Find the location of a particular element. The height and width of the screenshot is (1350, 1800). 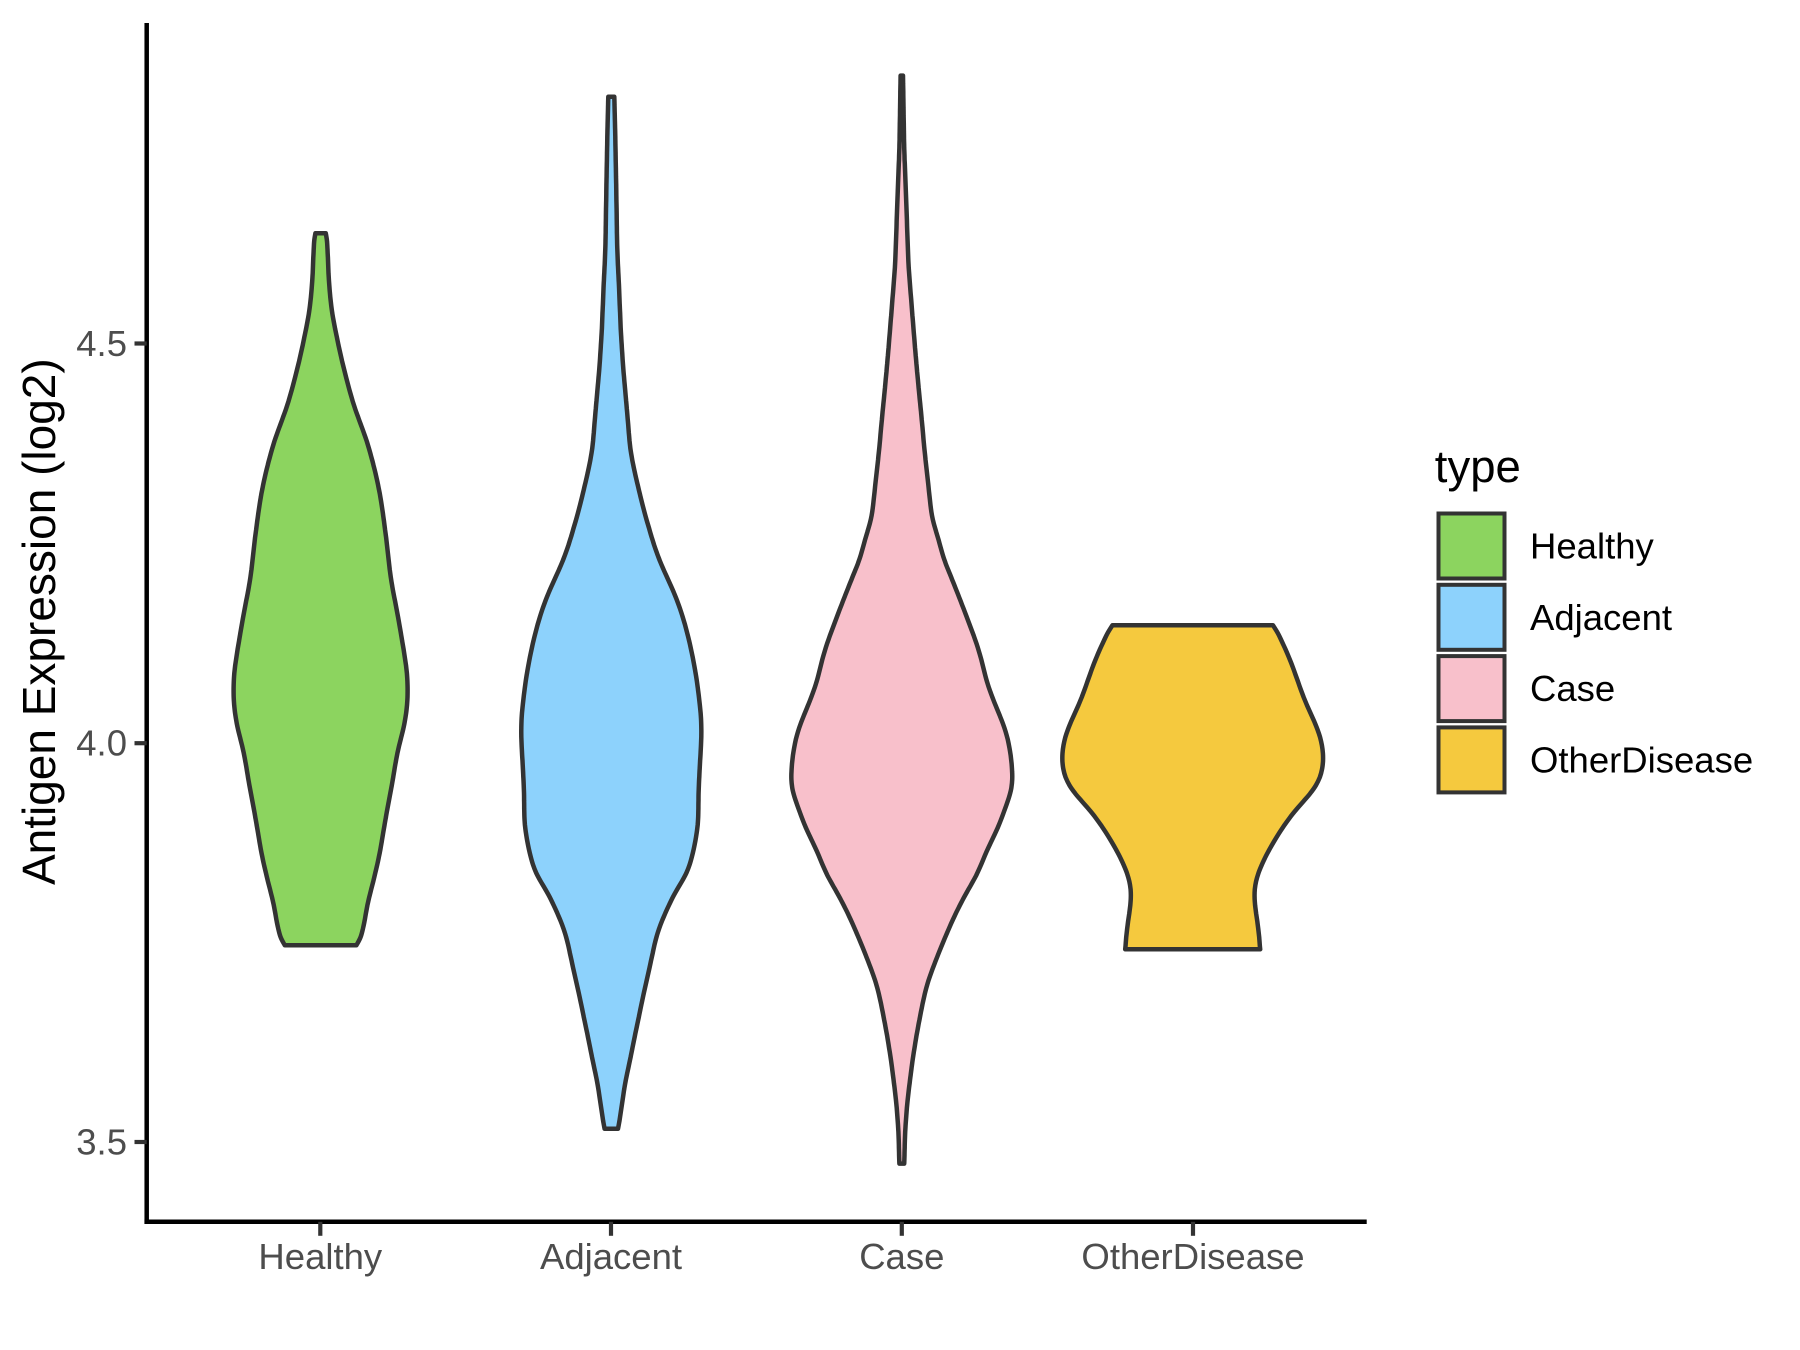

svg-text: Antigen Expression (log2) is located at coordinates (39, 621).